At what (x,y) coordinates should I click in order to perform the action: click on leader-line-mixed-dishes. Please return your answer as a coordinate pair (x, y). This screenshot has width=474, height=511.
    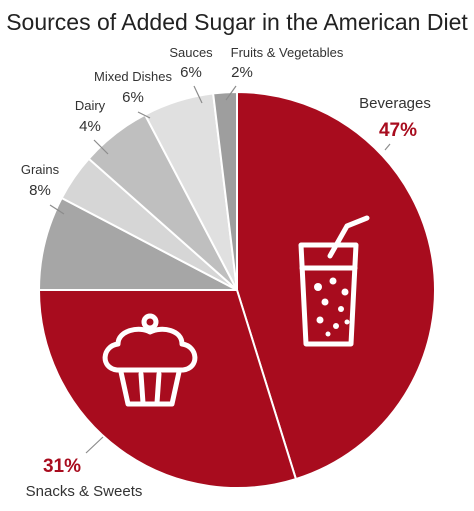
    Looking at the image, I should click on (144, 115).